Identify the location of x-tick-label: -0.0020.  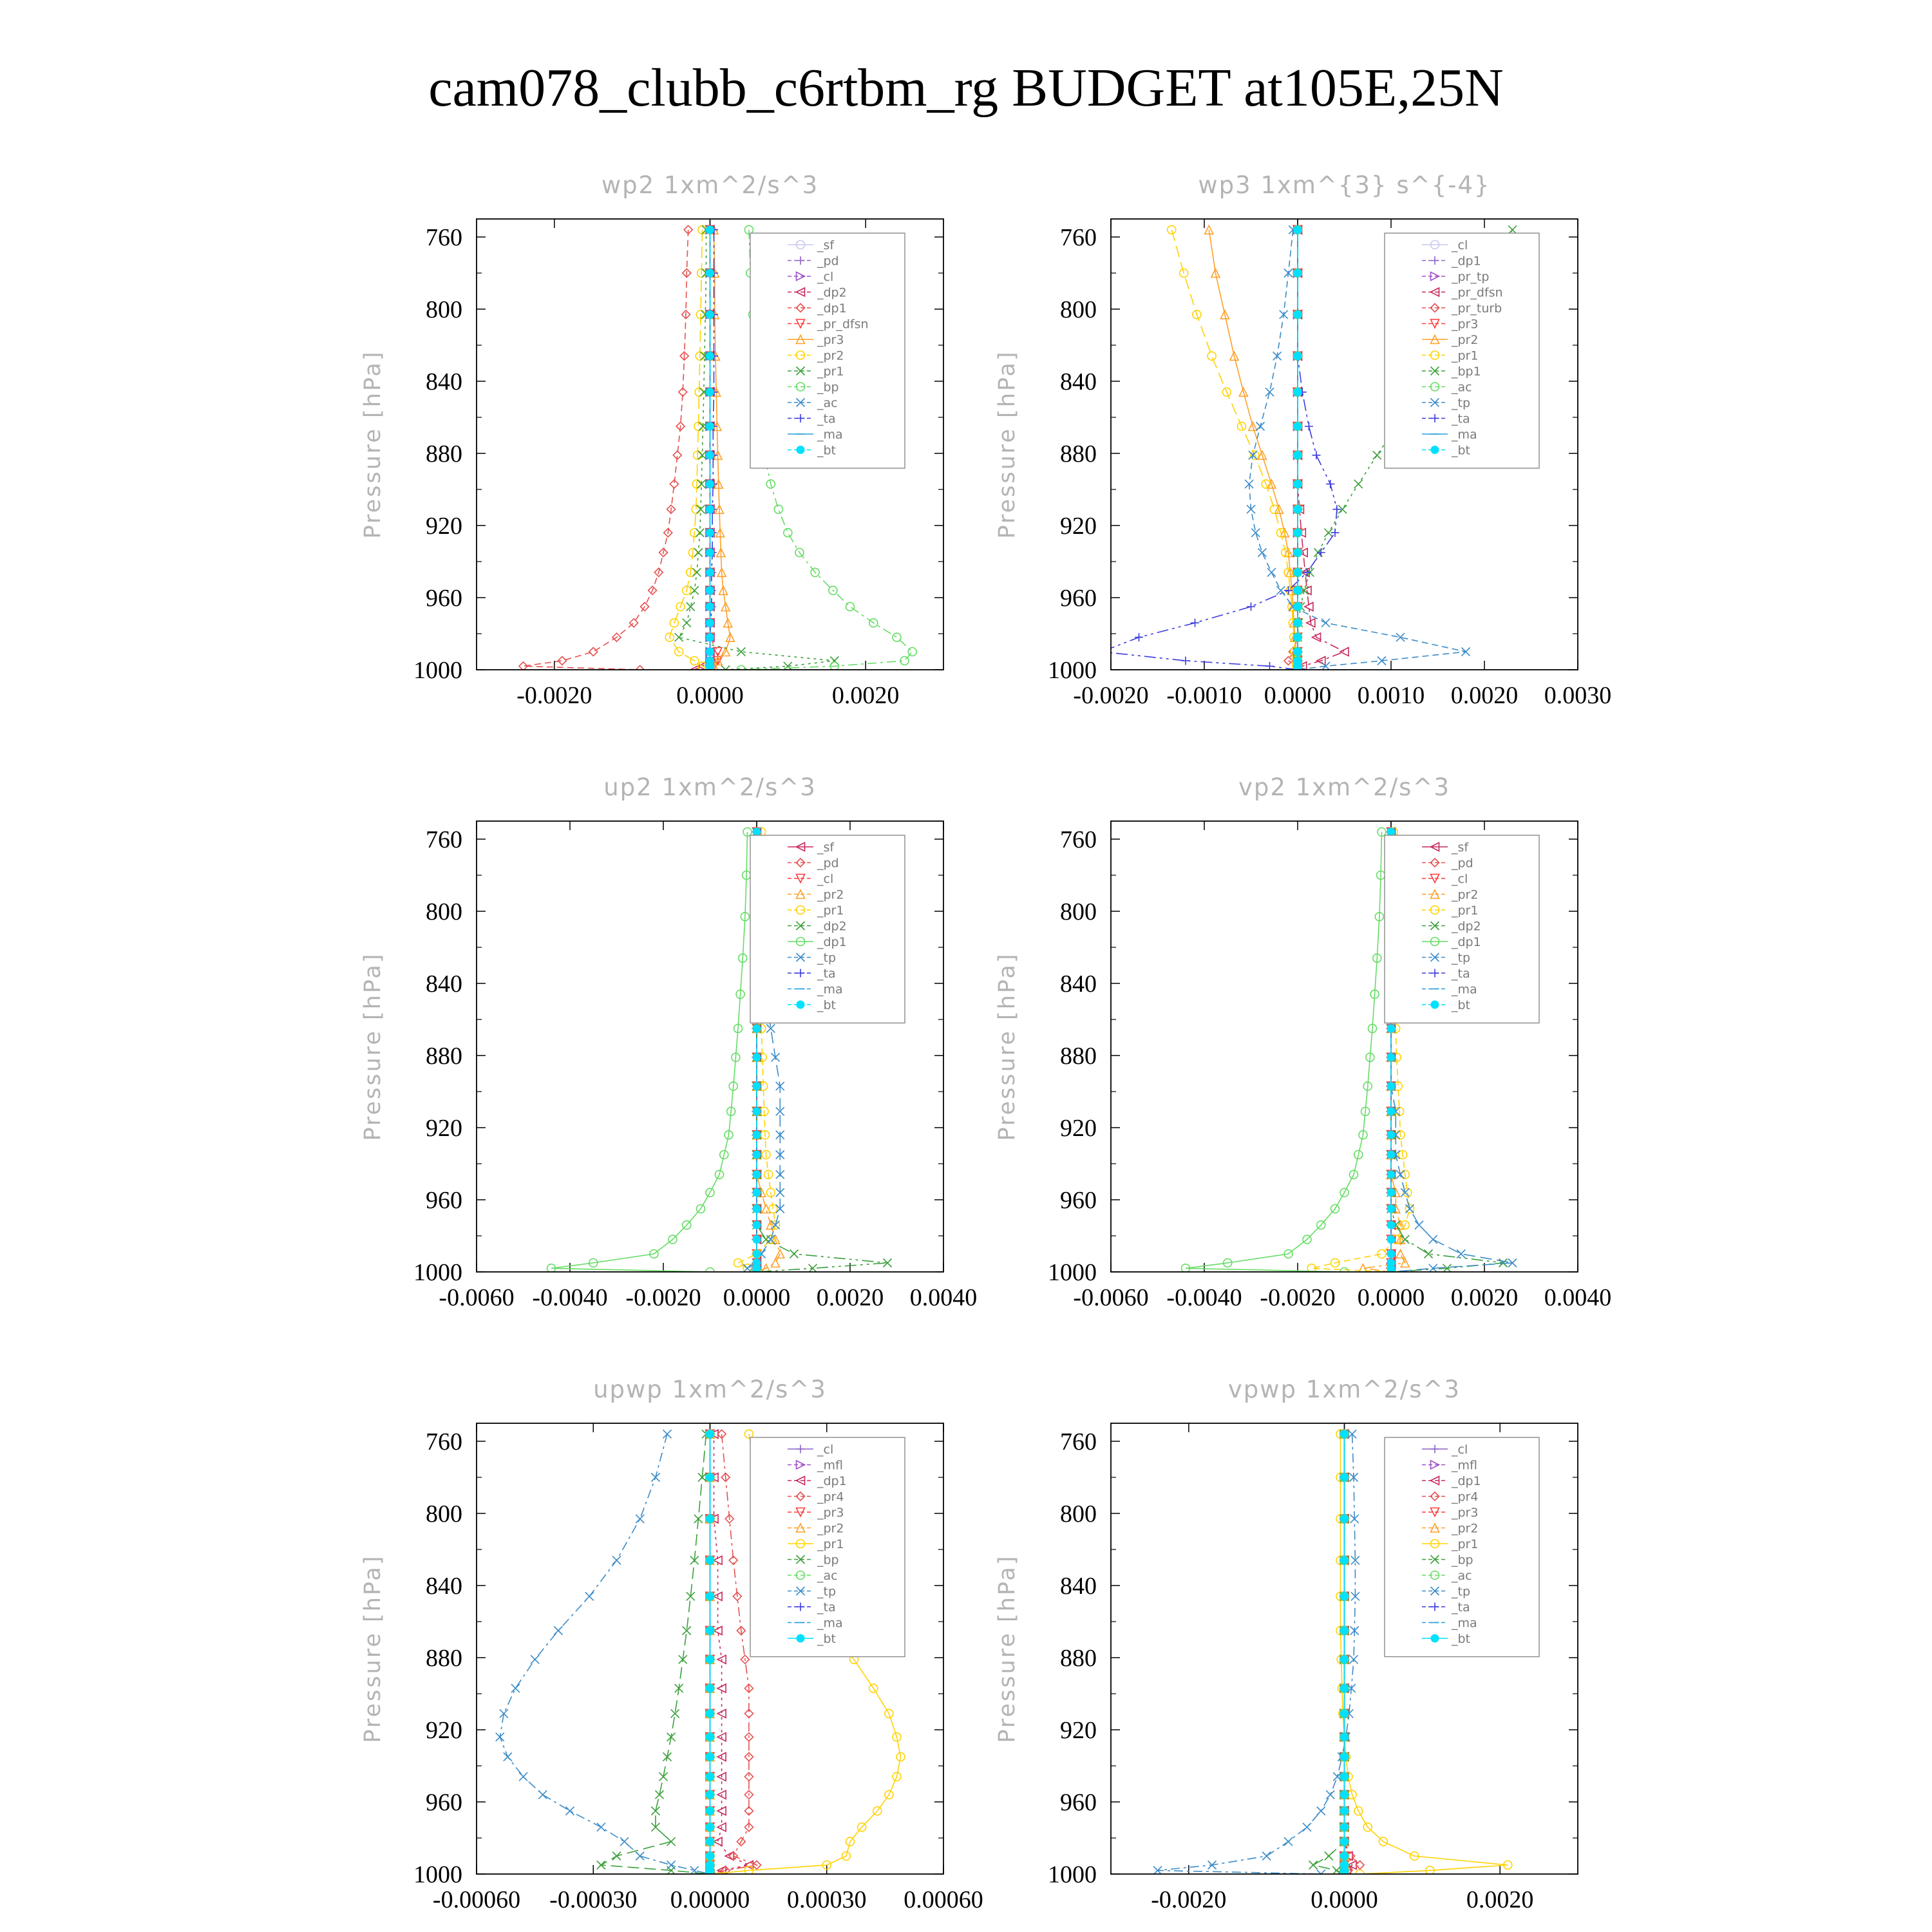
(1110, 695).